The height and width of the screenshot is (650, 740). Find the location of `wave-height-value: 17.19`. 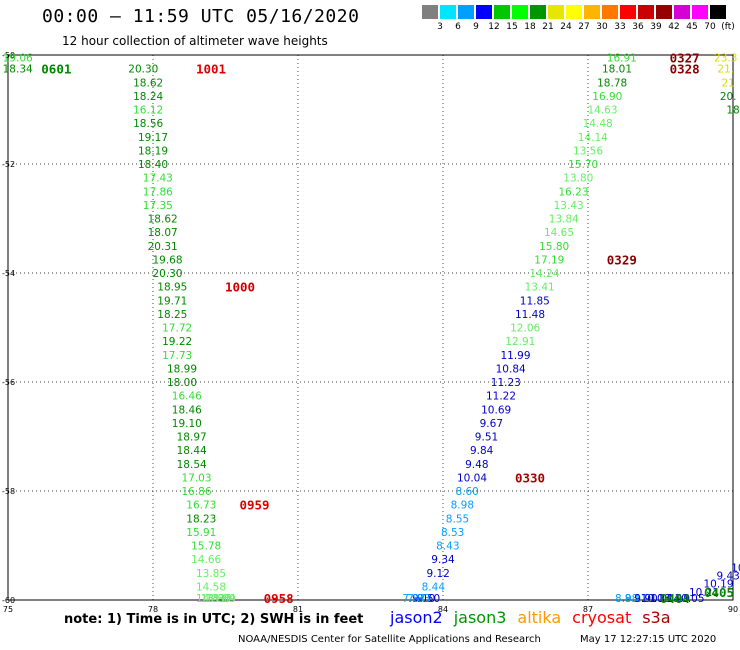

wave-height-value: 17.19 is located at coordinates (549, 260).